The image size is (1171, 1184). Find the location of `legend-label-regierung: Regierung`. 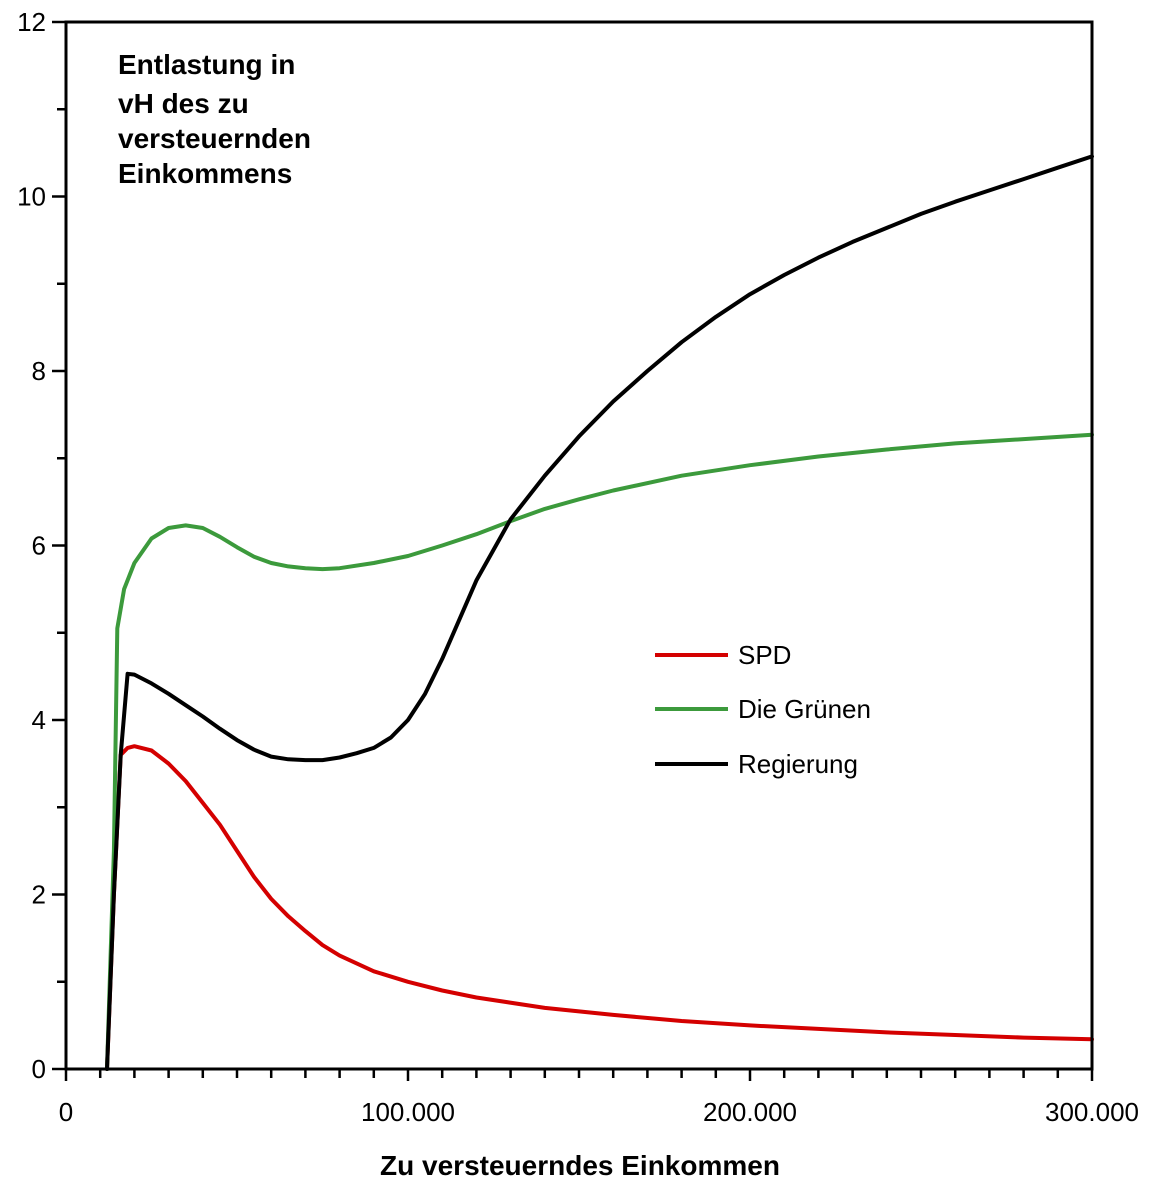

legend-label-regierung: Regierung is located at coordinates (798, 764).